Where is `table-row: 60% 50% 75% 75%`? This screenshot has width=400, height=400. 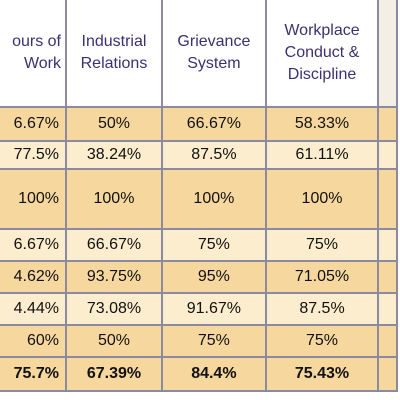 table-row: 60% 50% 75% 75% is located at coordinates (199, 341).